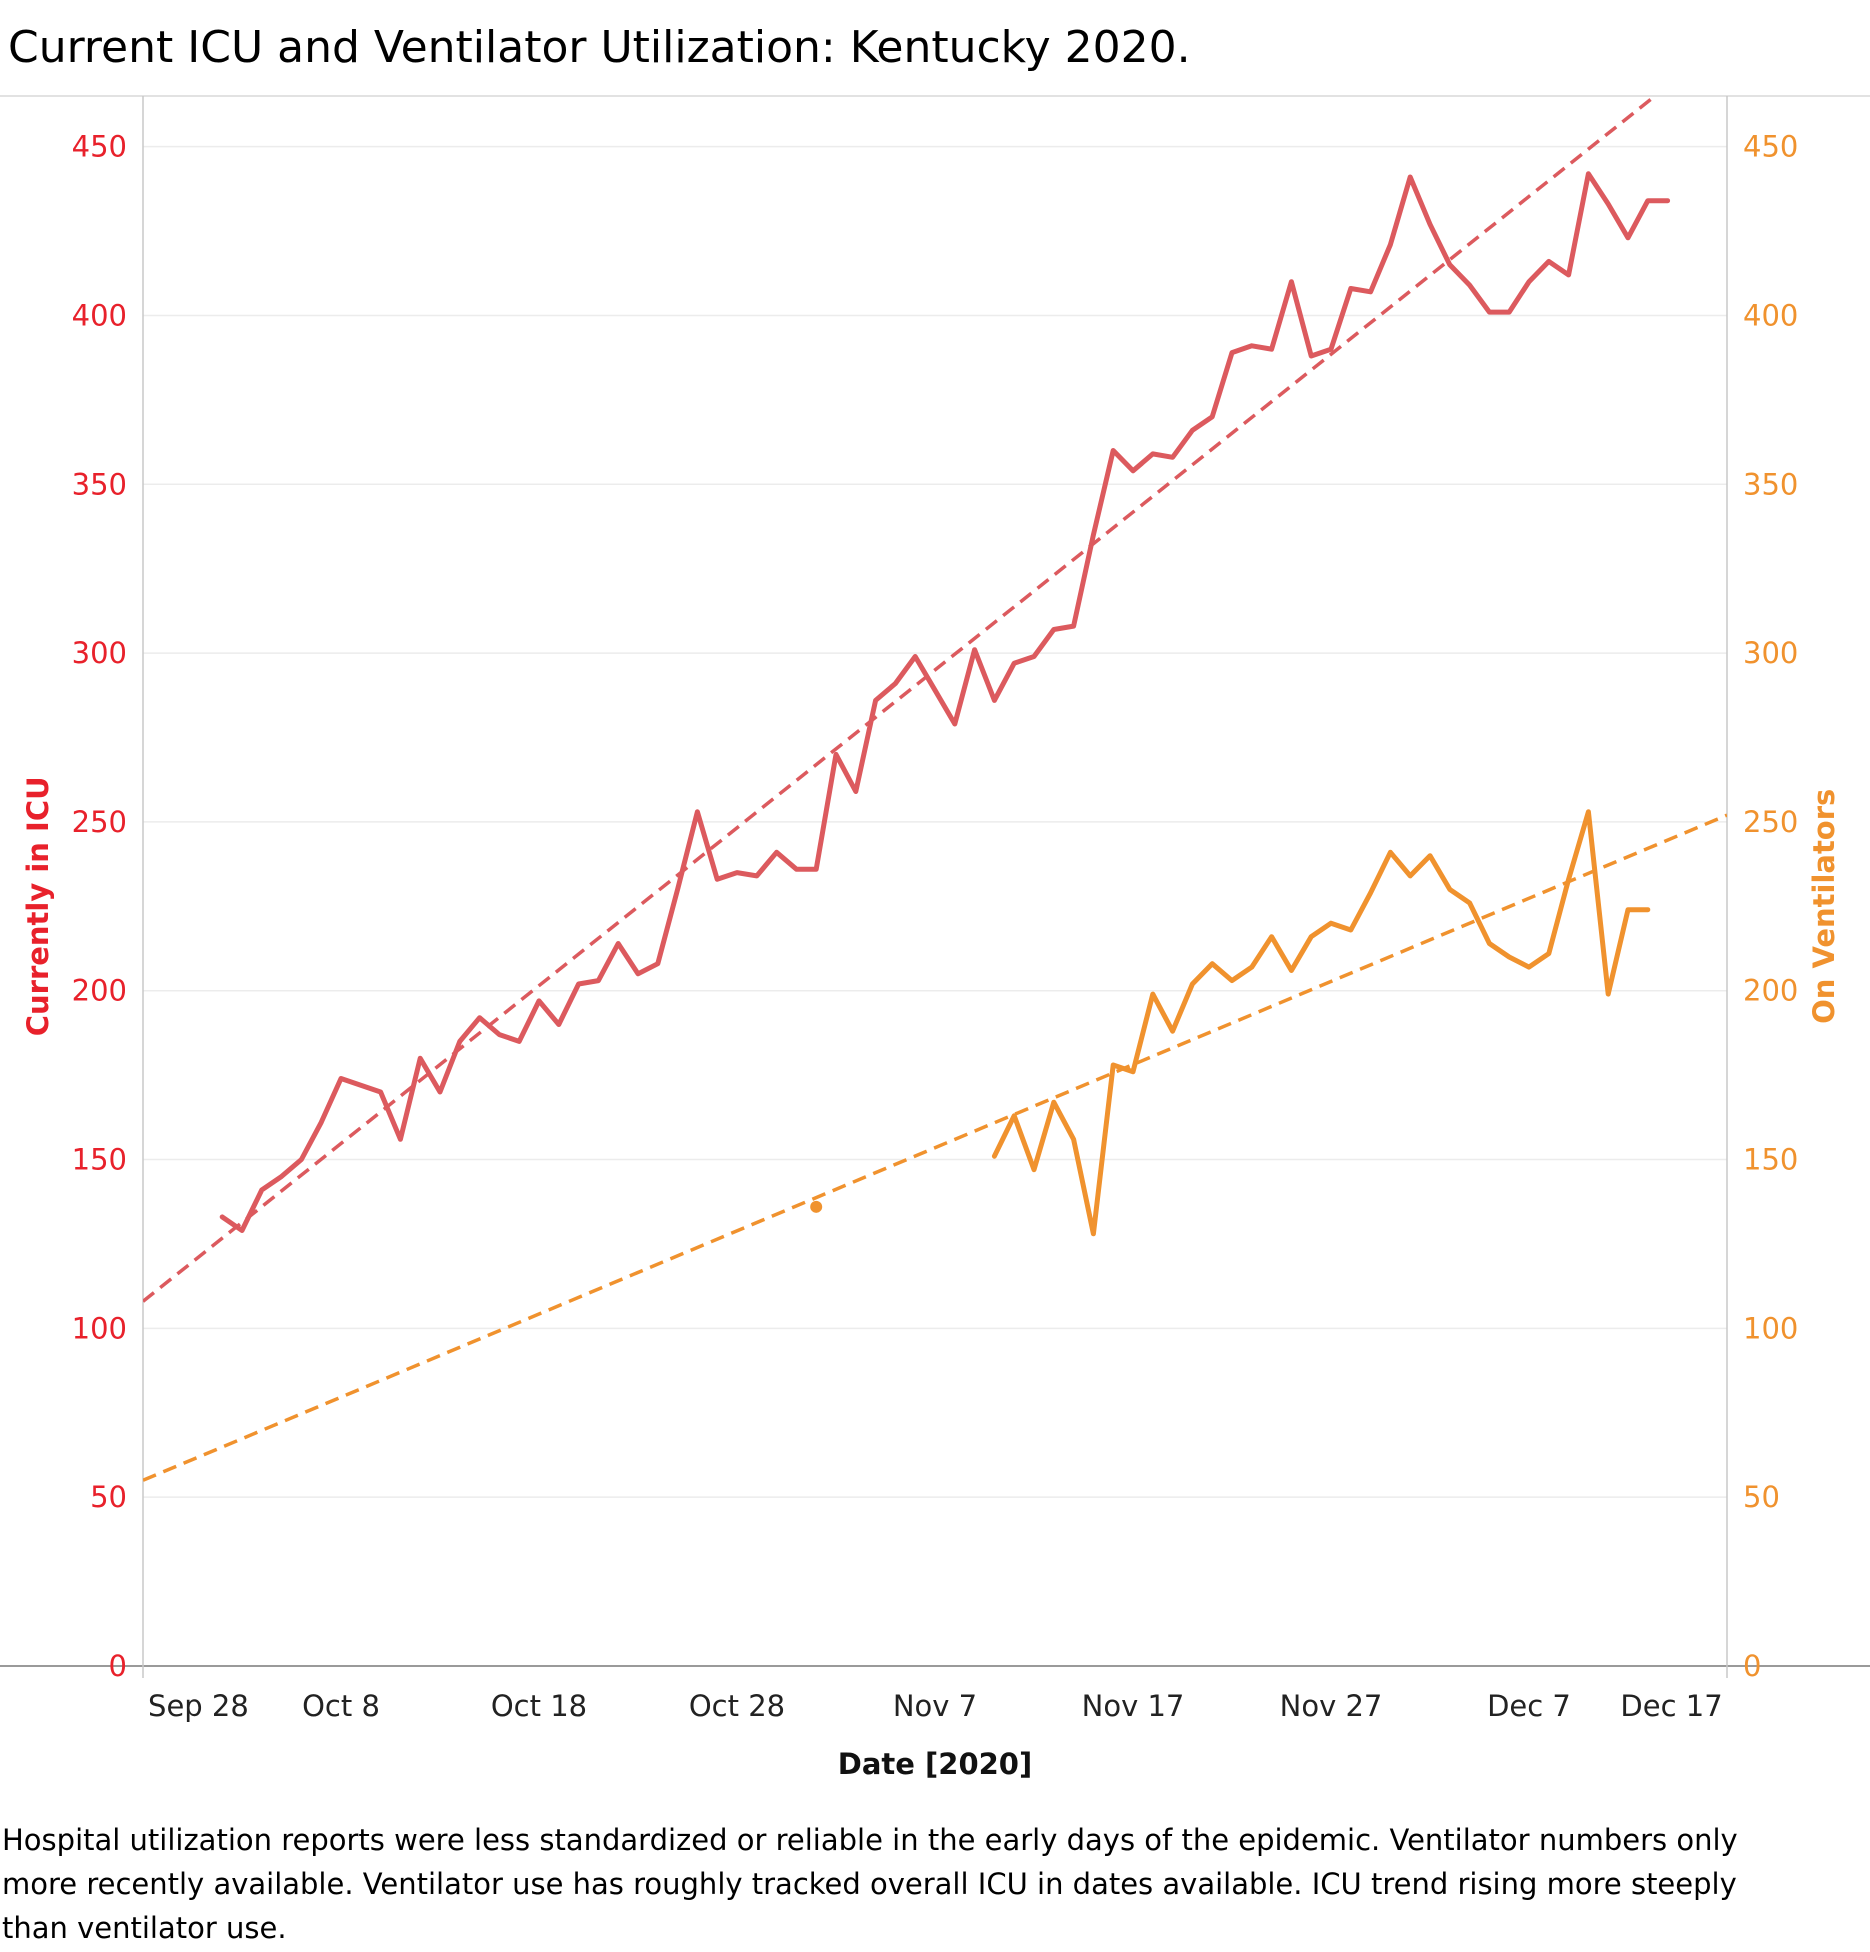  What do you see at coordinates (1770, 147) in the screenshot?
I see `right-tick-label: 450` at bounding box center [1770, 147].